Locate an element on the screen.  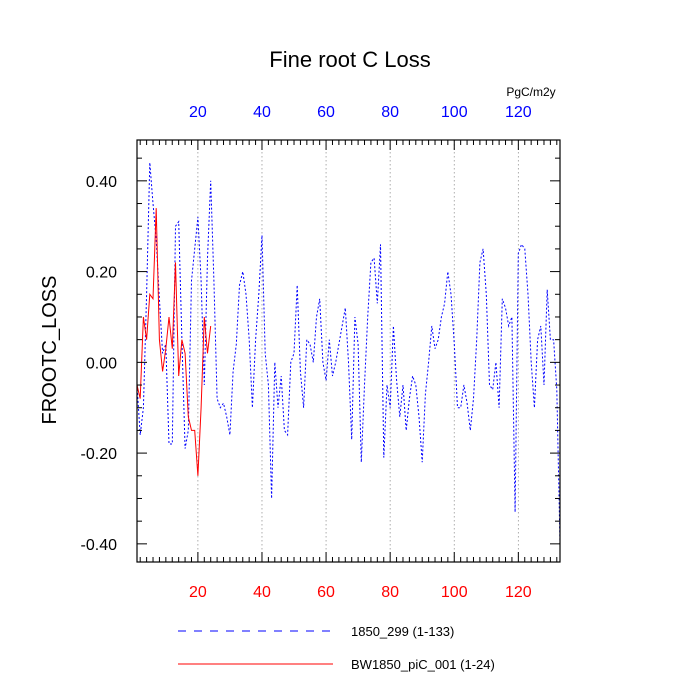
legend: 1850_299 (1-133) BW1850_piC_001 (1-24) is located at coordinates (336, 648).